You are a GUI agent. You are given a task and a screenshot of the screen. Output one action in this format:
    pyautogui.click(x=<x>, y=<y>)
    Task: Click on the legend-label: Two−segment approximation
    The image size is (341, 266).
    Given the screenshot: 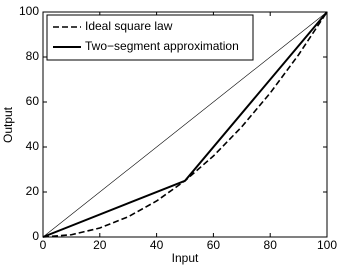 What is the action you would take?
    pyautogui.click(x=162, y=46)
    